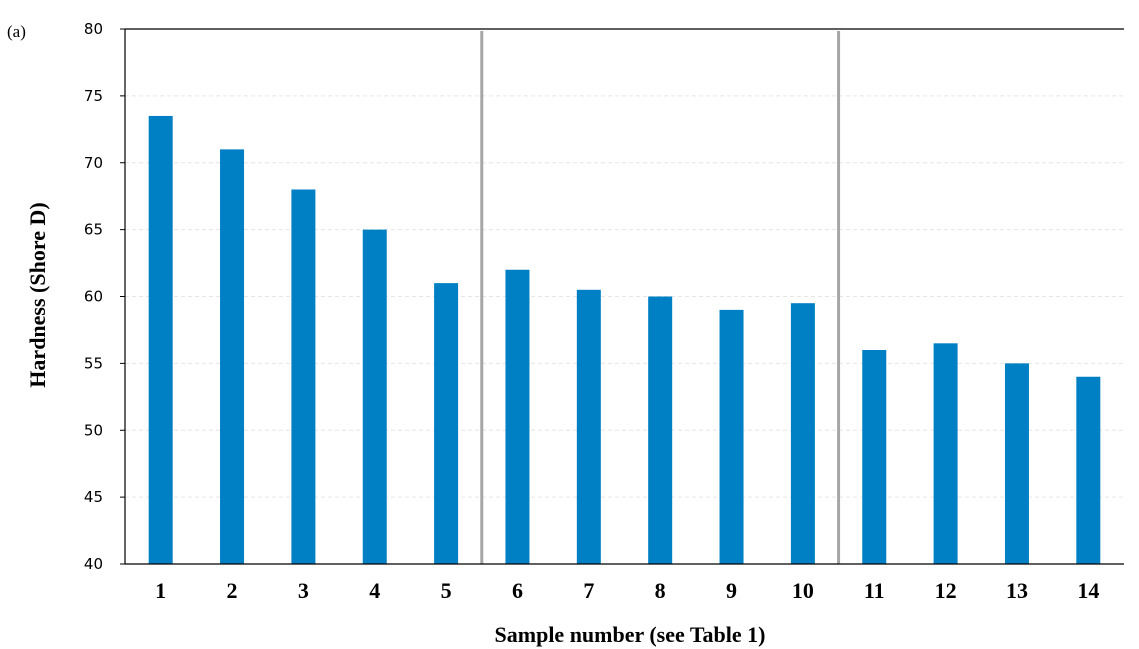  Describe the element at coordinates (803, 590) in the screenshot. I see `x-tick-label: 10` at that location.